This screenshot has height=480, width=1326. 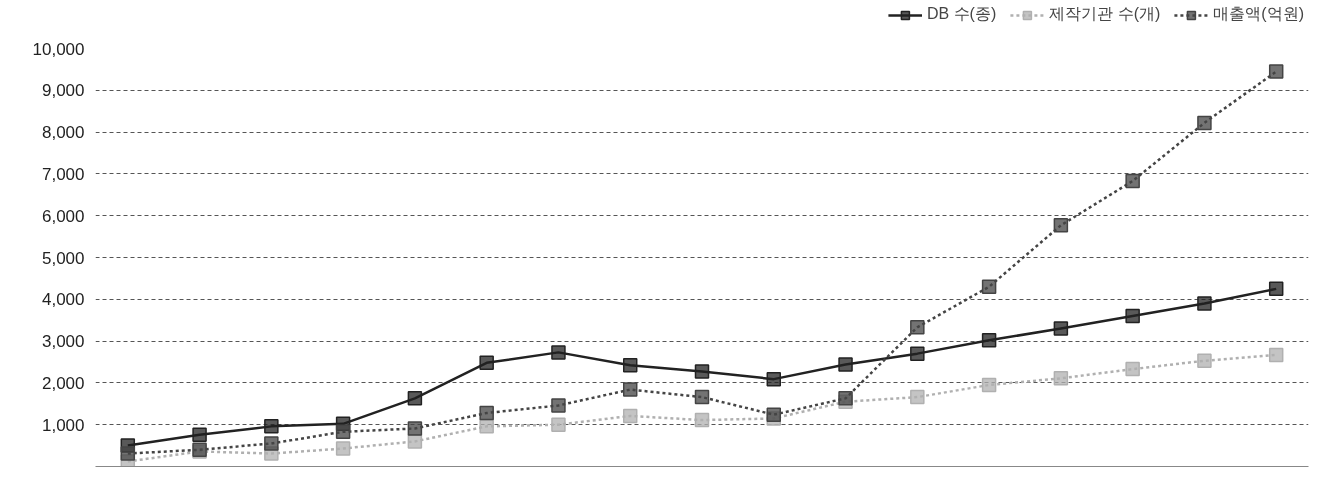 What do you see at coordinates (63, 174) in the screenshot?
I see `y-tick-label: 7,000` at bounding box center [63, 174].